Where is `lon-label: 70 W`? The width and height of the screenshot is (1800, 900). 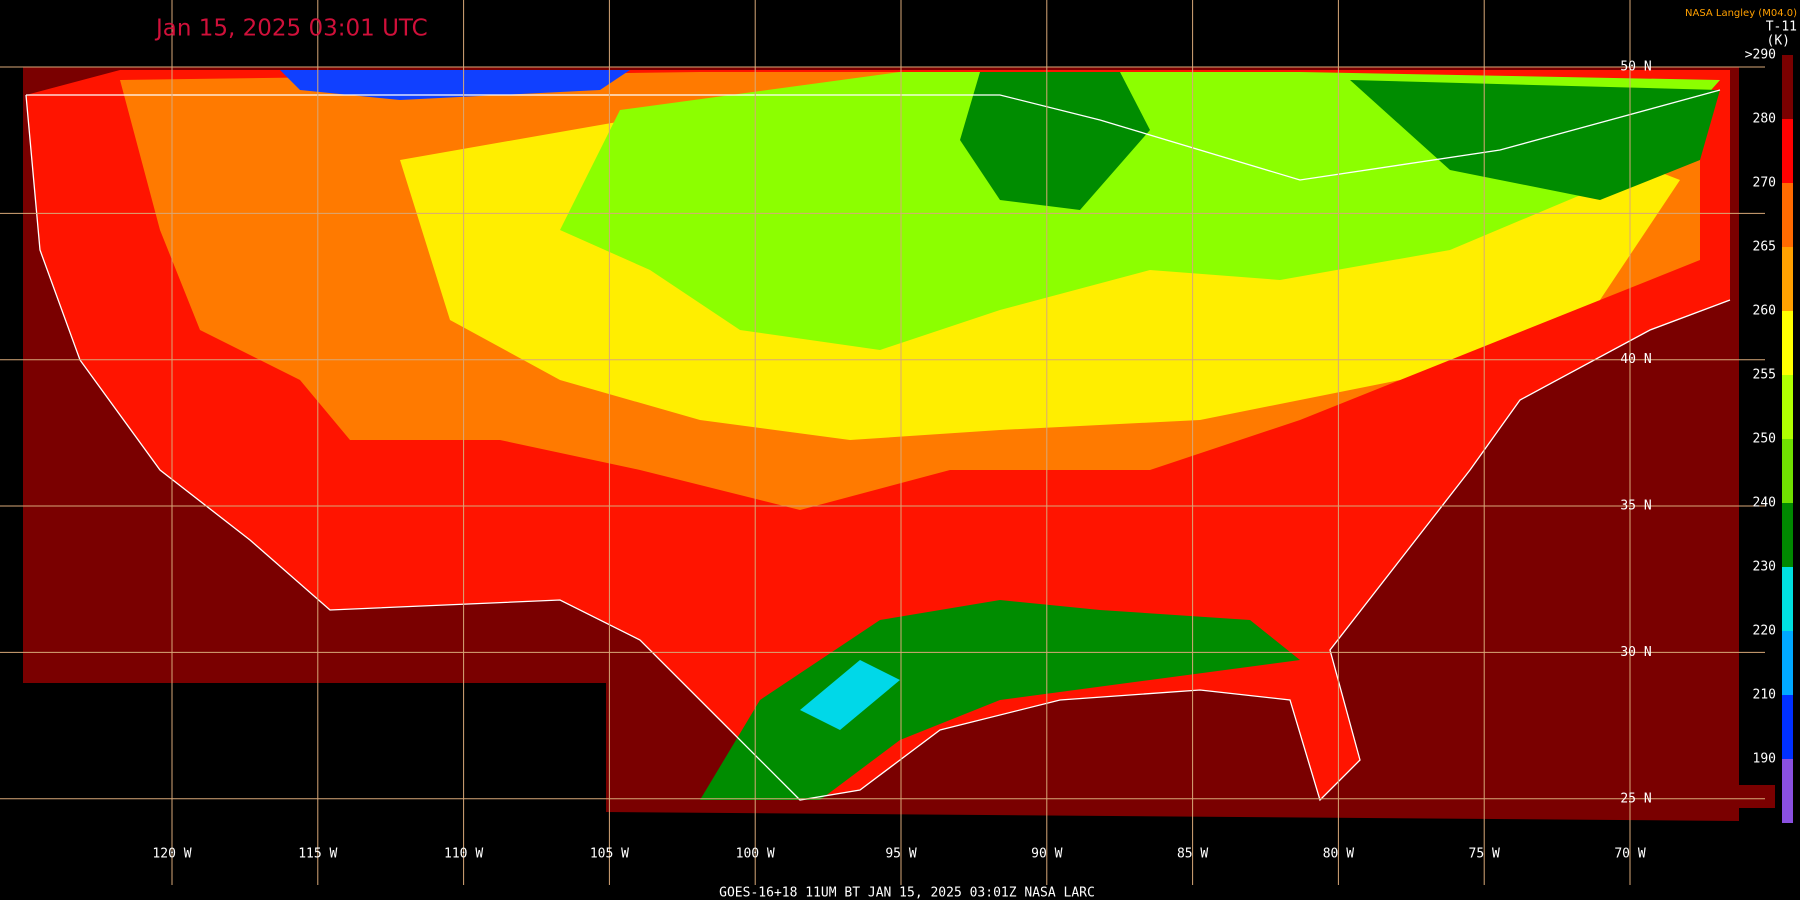 lon-label: 70 W is located at coordinates (1629, 854).